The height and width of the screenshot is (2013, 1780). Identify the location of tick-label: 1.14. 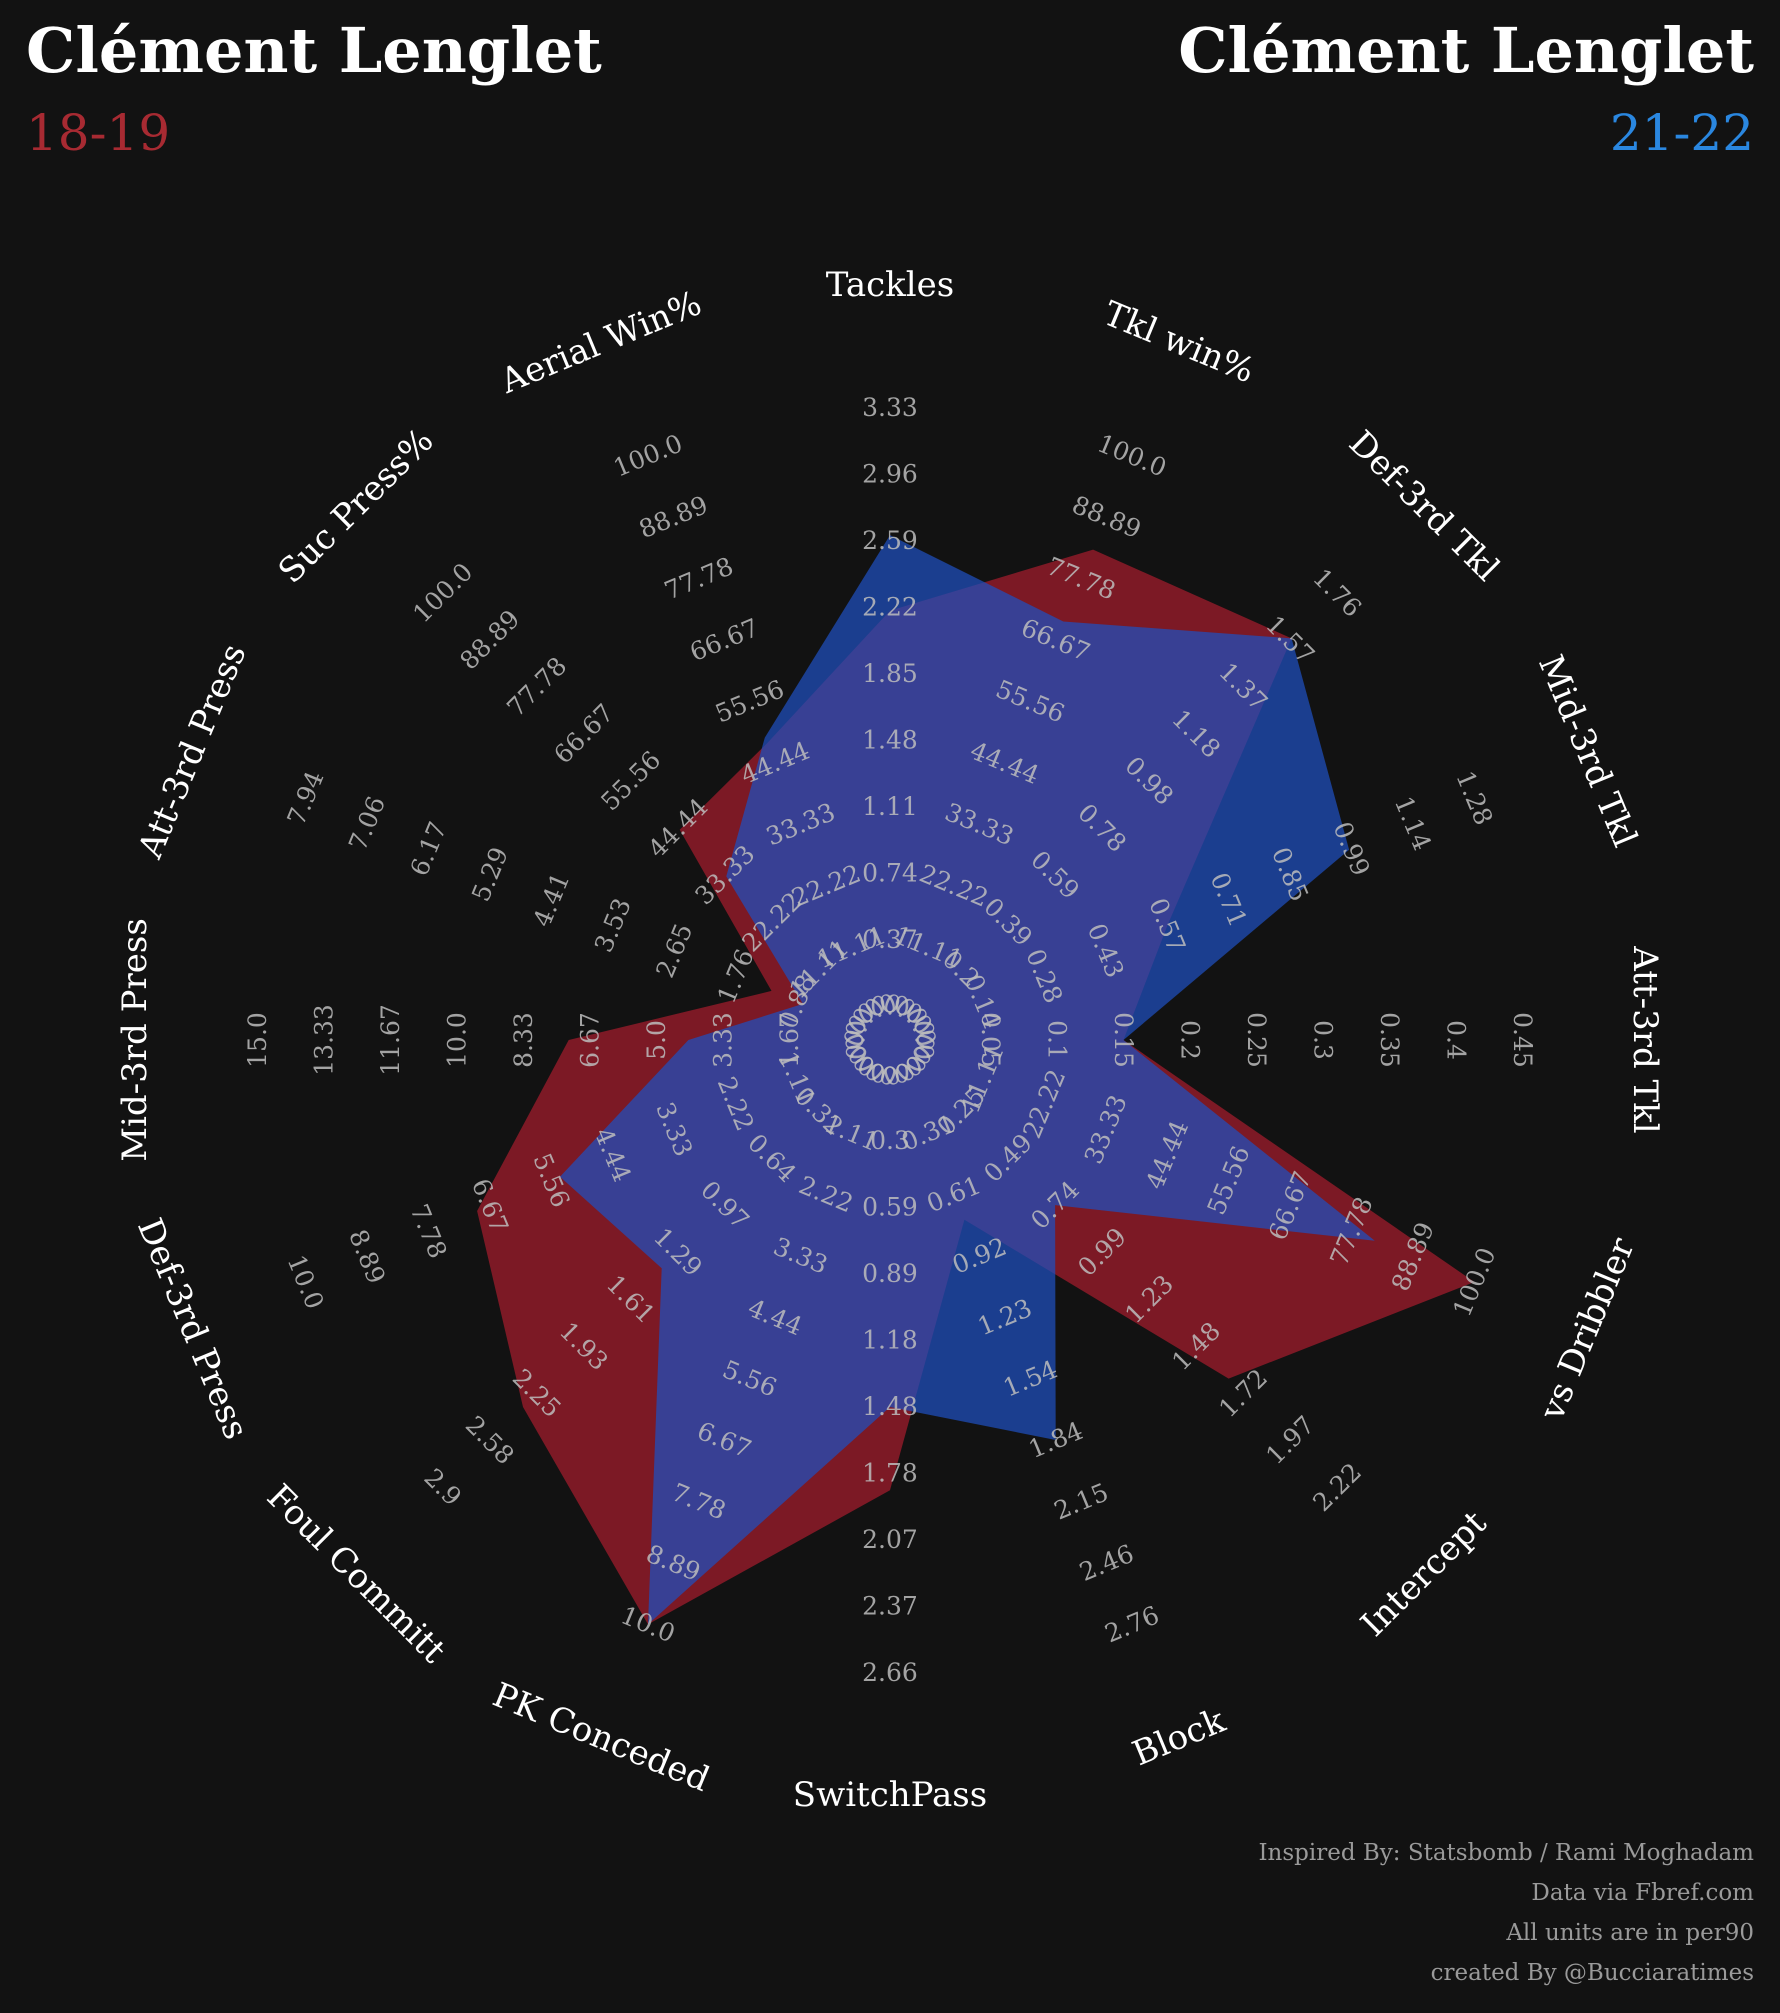
(1413, 823).